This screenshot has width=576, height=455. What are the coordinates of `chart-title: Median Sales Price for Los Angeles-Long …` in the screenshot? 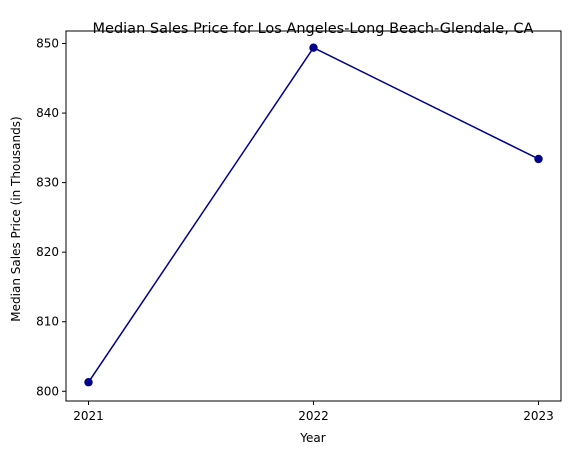 It's located at (313, 29).